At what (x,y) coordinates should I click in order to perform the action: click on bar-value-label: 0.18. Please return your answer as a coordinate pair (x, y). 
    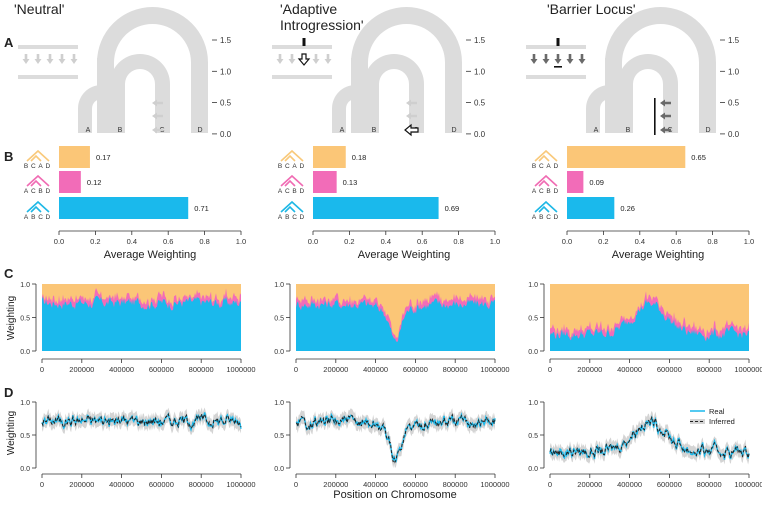
    Looking at the image, I should click on (359, 157).